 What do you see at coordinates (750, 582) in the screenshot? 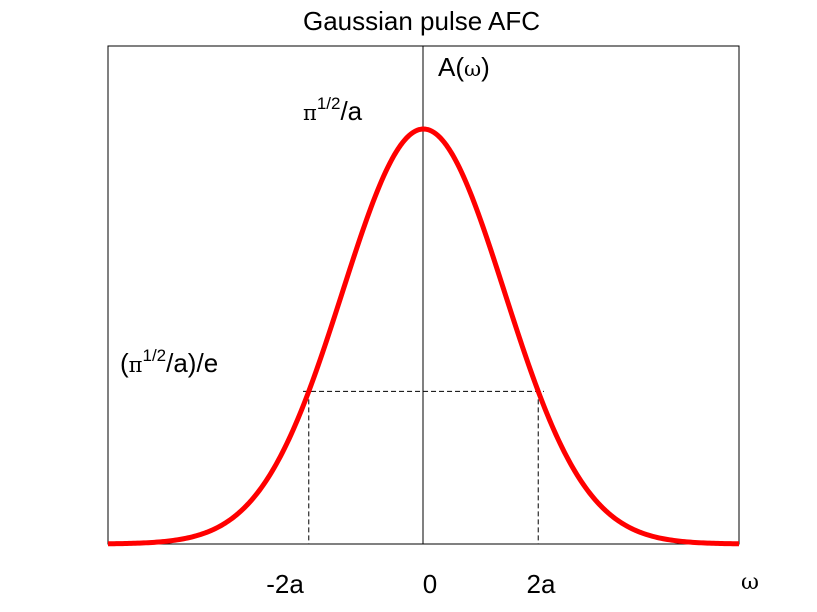
I see `x-axis-label: ω` at bounding box center [750, 582].